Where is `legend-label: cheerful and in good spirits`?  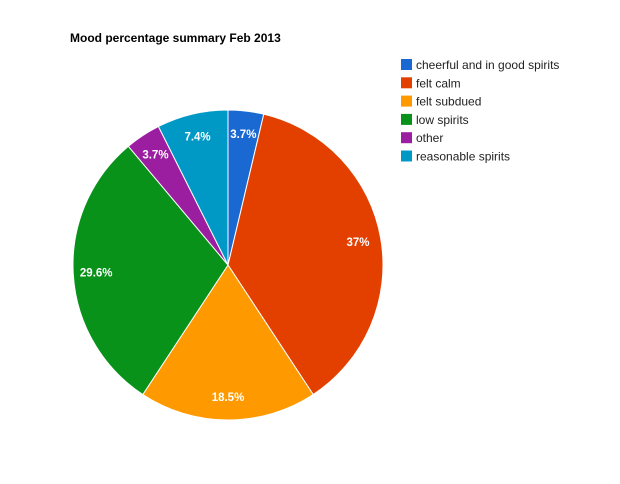 legend-label: cheerful and in good spirits is located at coordinates (487, 65).